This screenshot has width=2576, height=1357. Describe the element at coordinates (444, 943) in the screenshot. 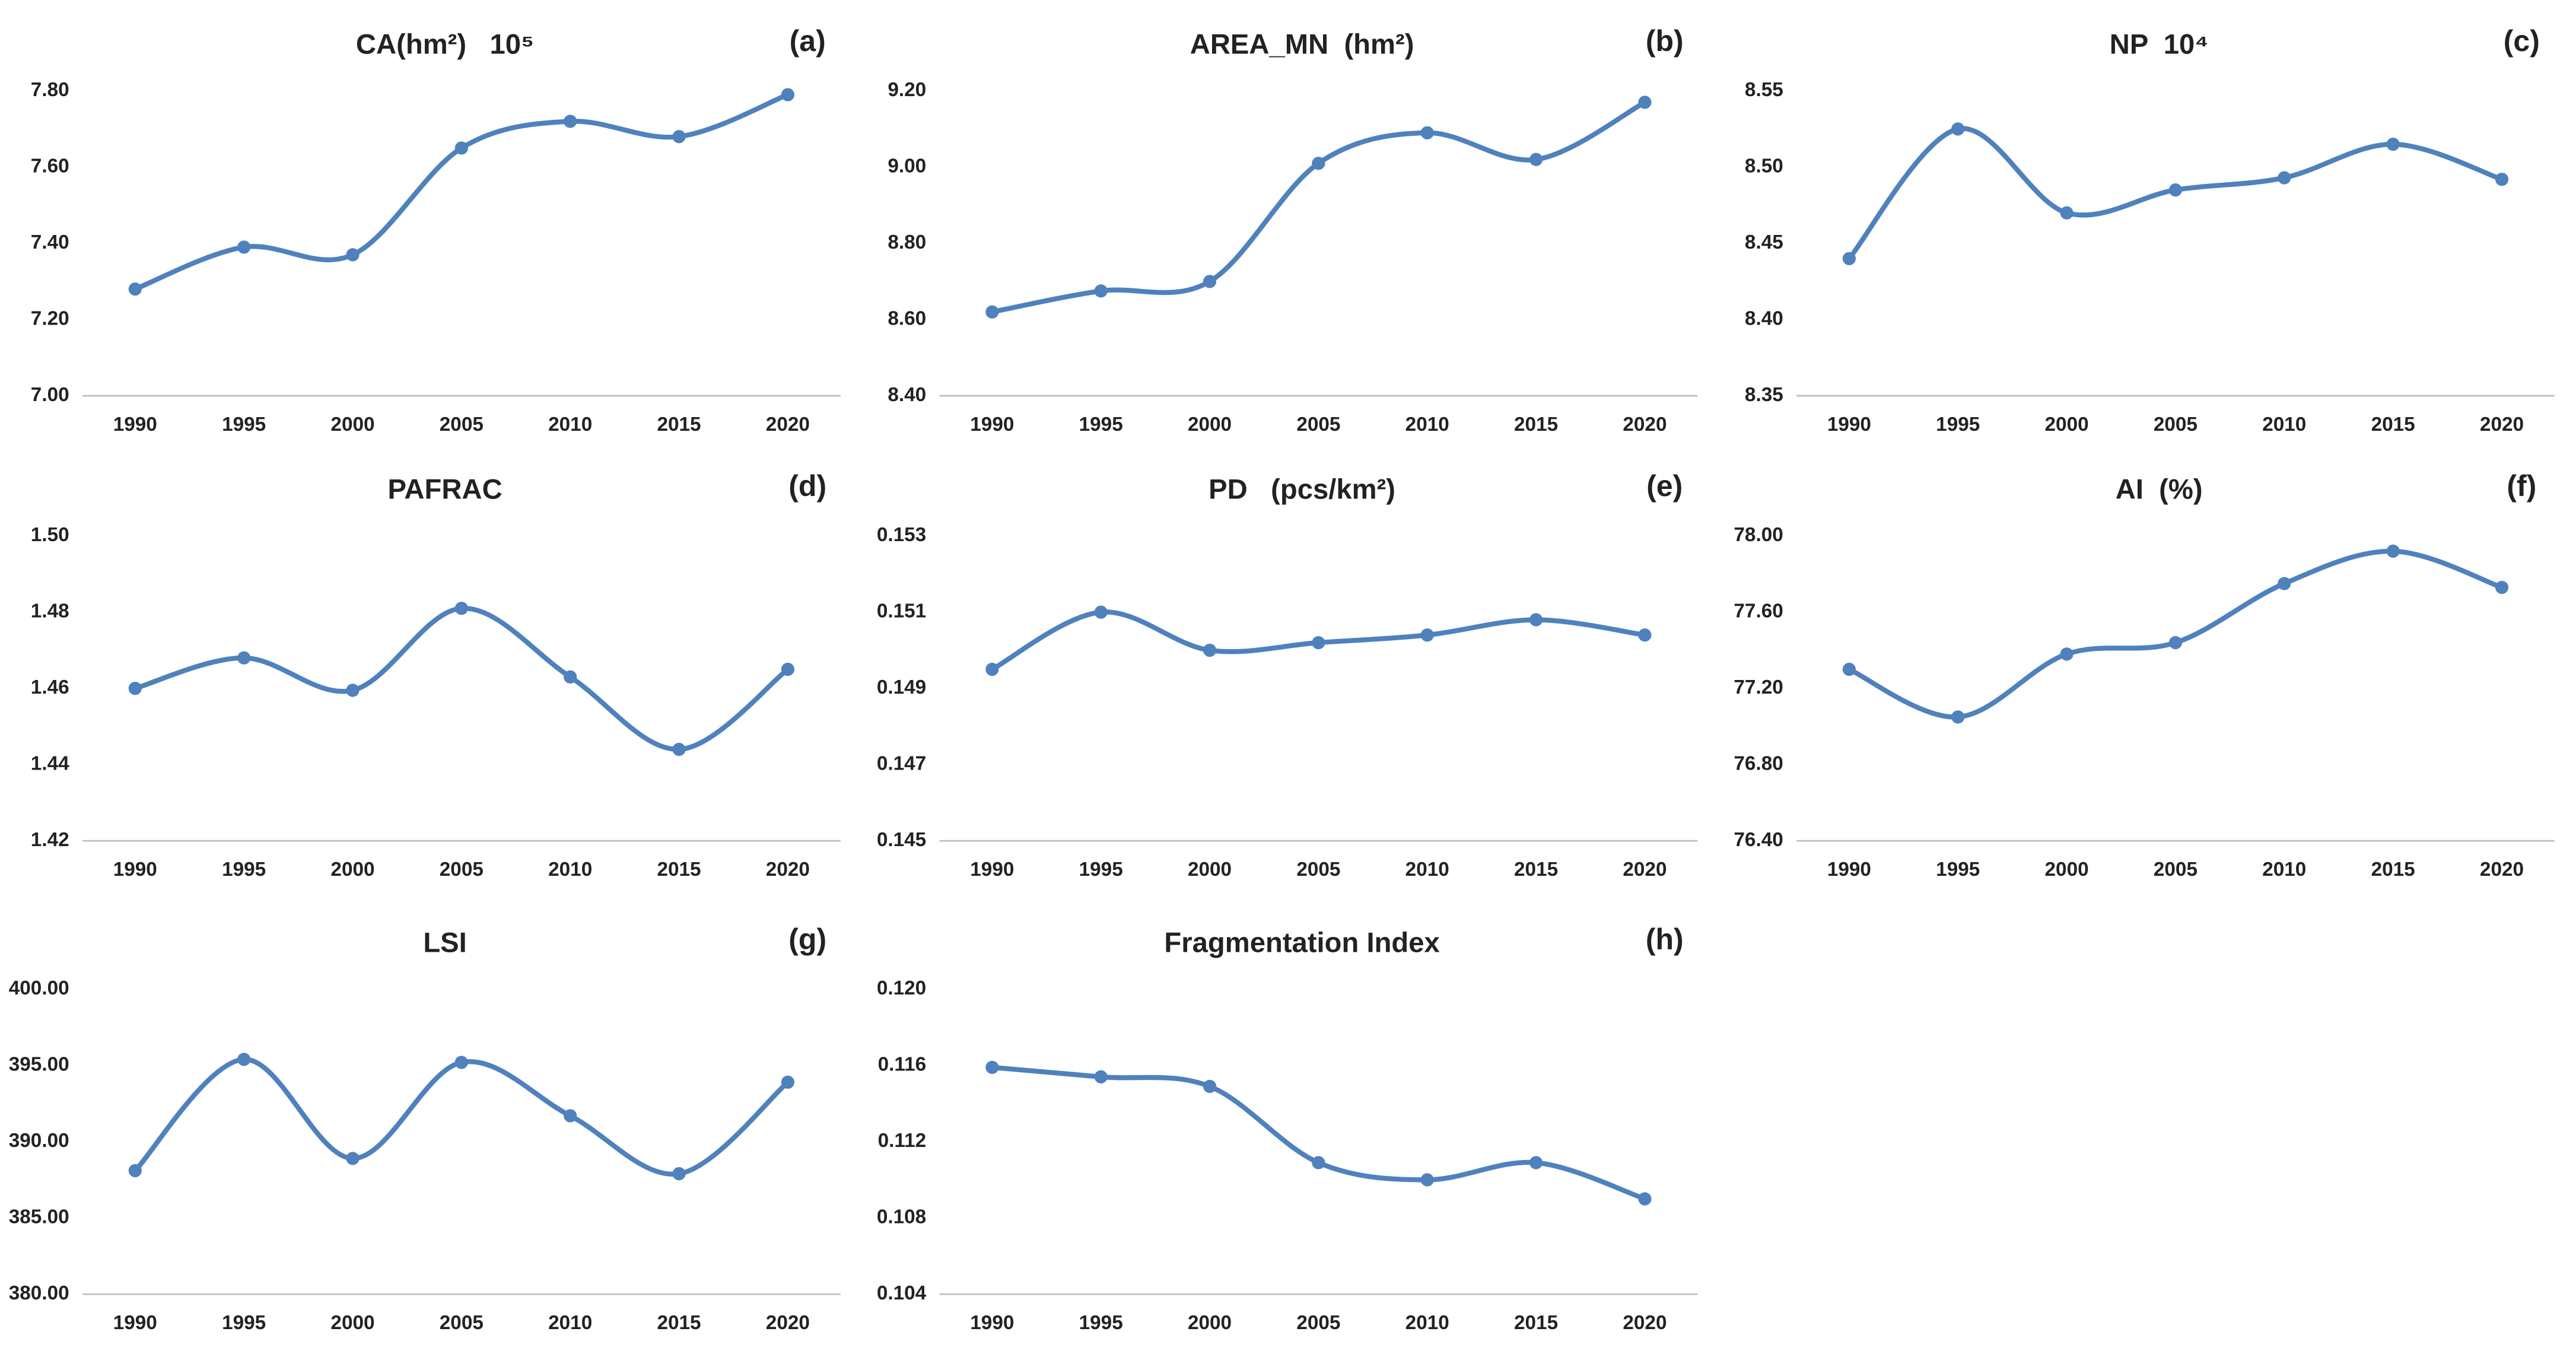

I see `chart-title: LSI` at that location.